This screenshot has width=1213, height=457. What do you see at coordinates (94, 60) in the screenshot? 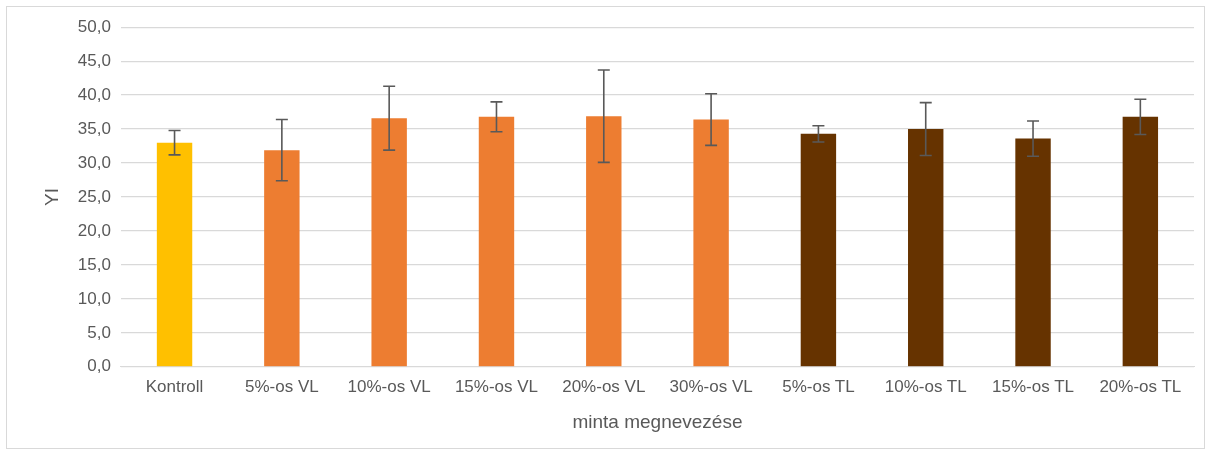
I see `y-tick-label: 45,0` at bounding box center [94, 60].